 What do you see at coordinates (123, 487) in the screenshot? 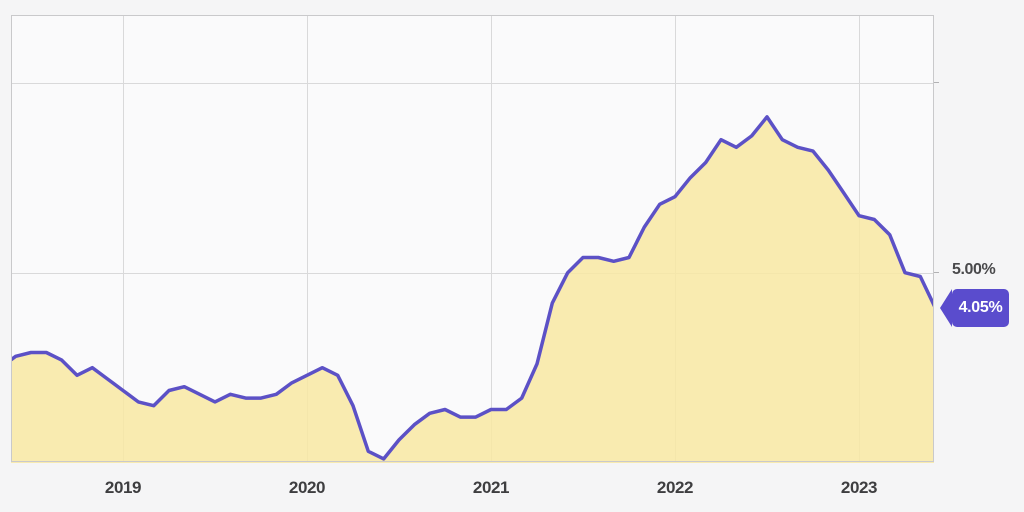
I see `x-axis-label-2019: 2019` at bounding box center [123, 487].